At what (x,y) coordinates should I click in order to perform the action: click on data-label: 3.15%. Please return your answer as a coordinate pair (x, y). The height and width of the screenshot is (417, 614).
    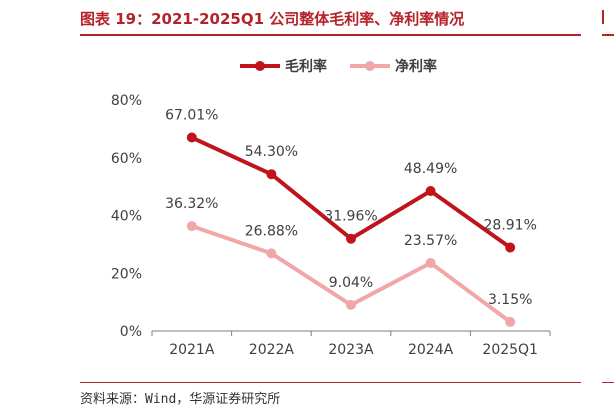
    Looking at the image, I should click on (510, 300).